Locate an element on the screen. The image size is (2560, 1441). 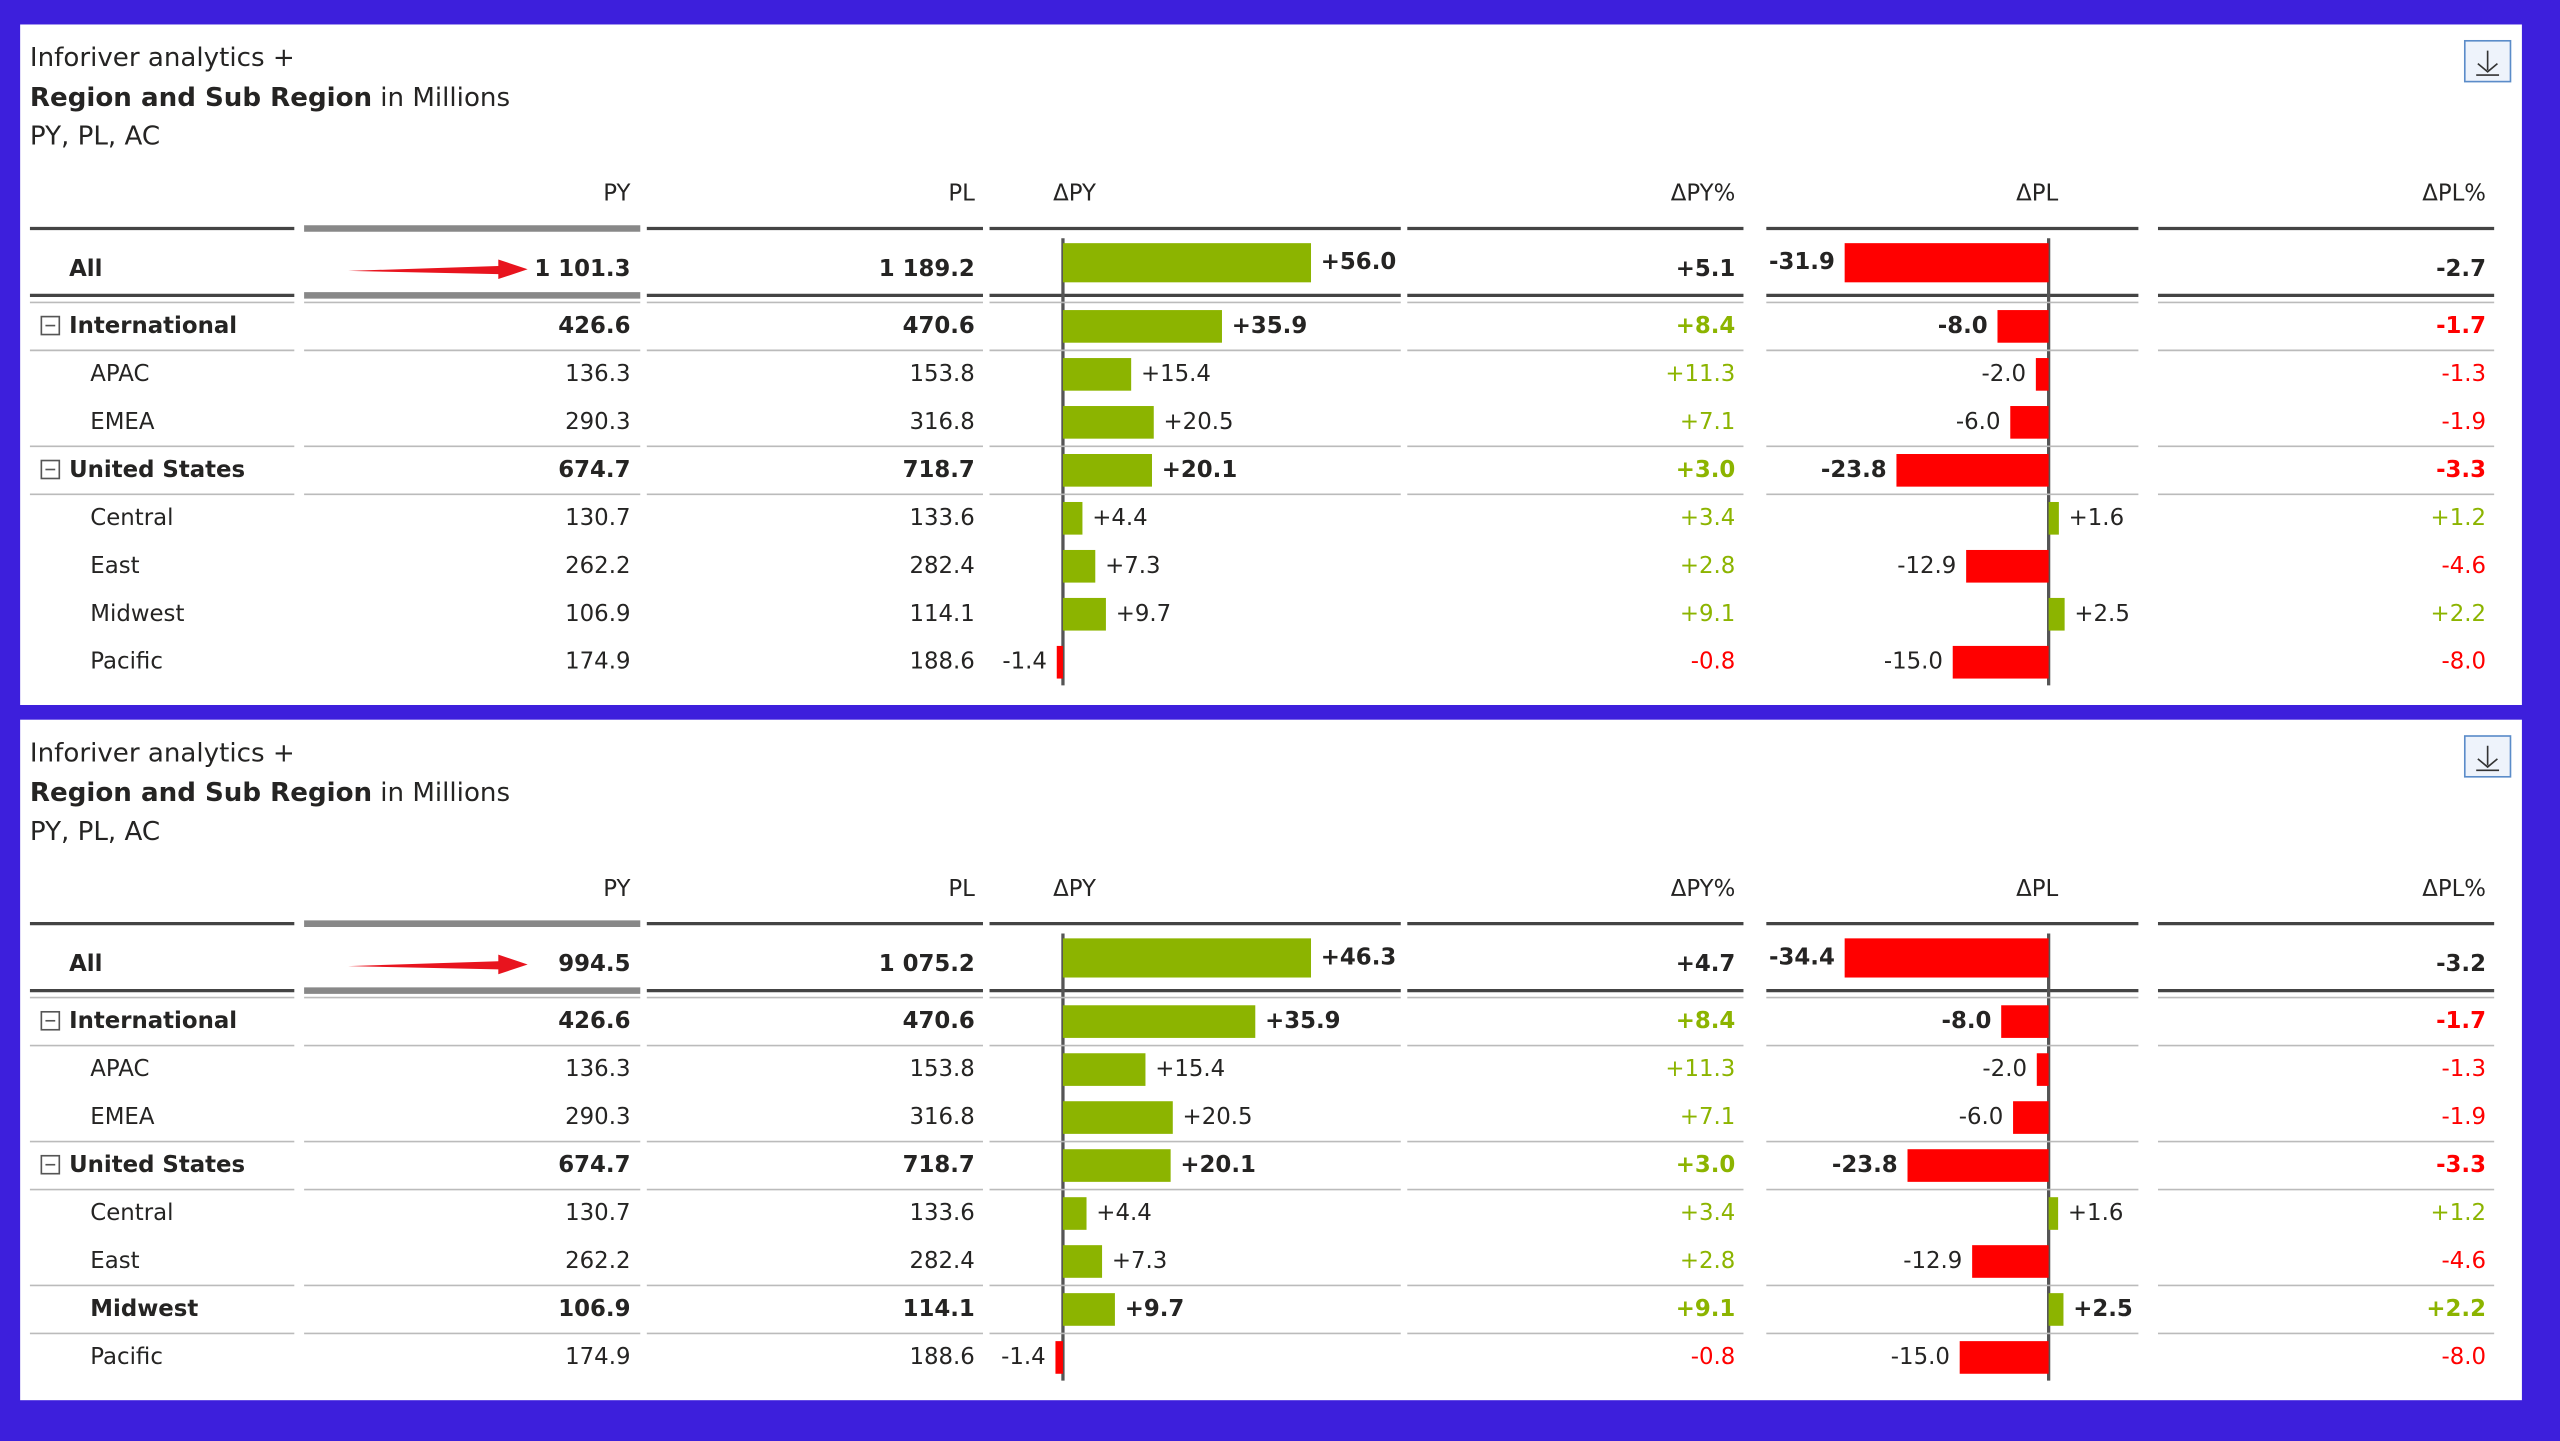
py-value: 674.7 is located at coordinates (594, 1165).